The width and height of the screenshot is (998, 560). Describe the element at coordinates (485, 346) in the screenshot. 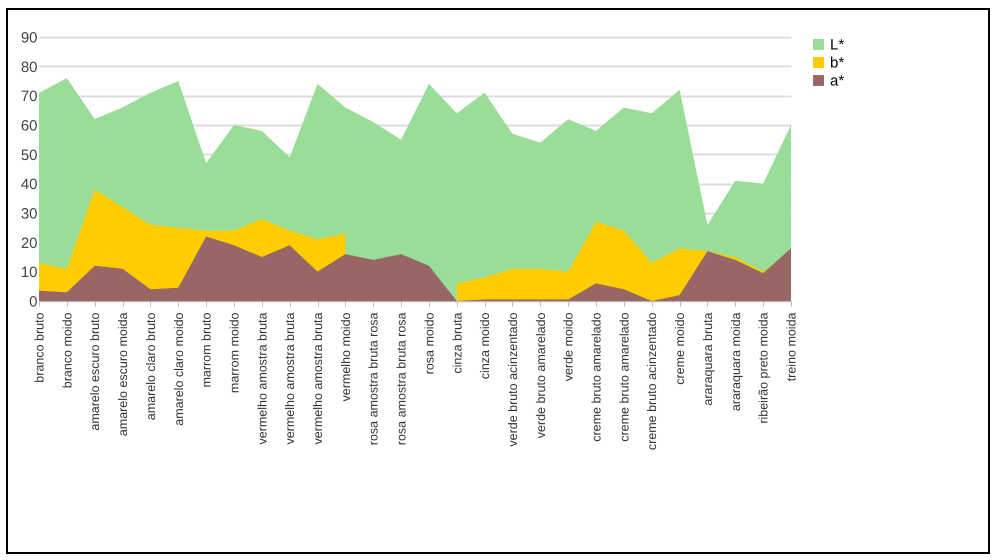

I see `x-tick-label: cinza moido` at that location.